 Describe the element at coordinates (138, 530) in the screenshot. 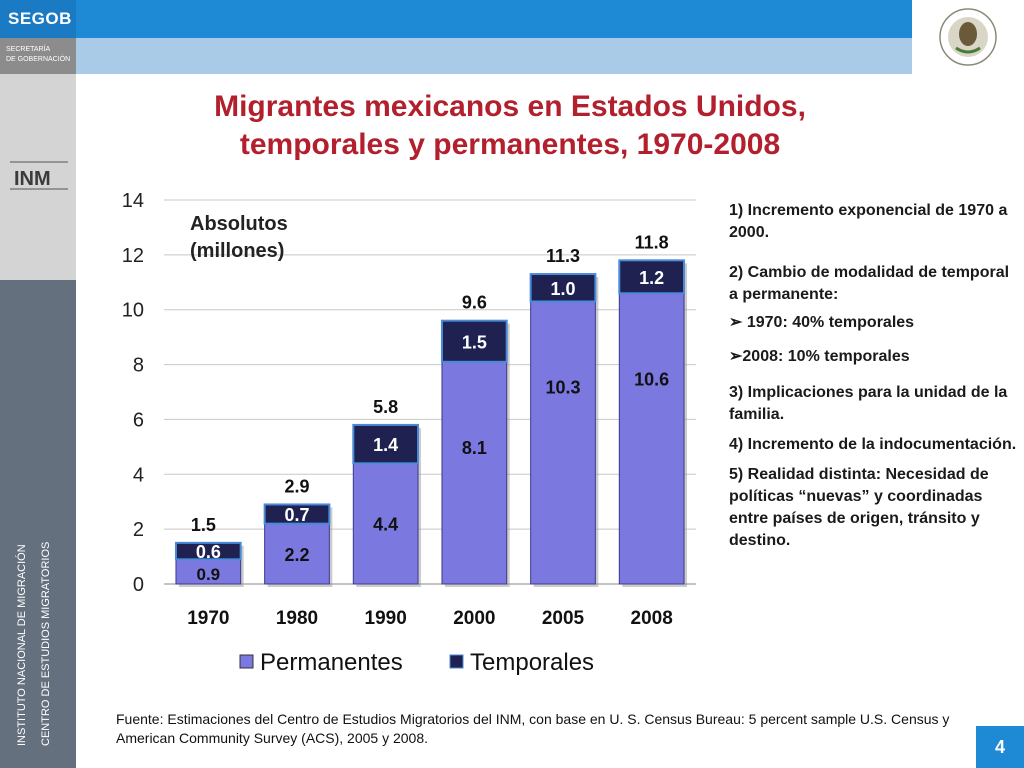

I see `y-tick-label: 2` at that location.